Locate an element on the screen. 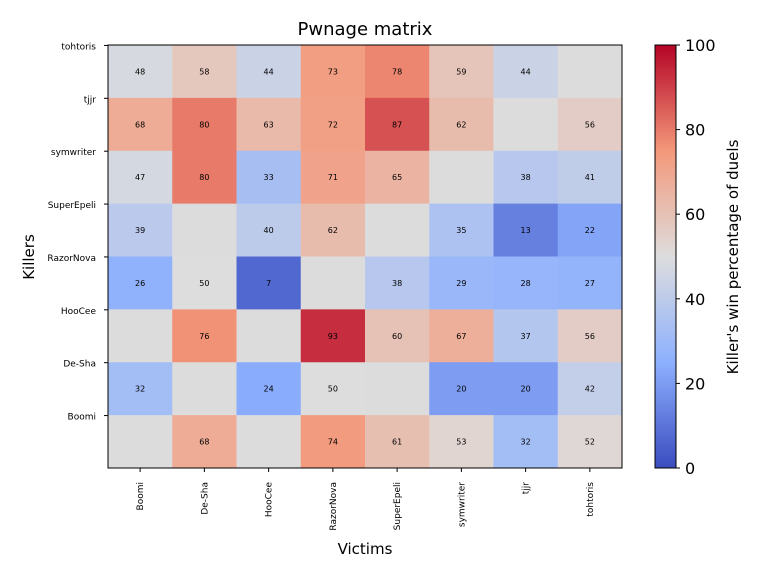 The width and height of the screenshot is (768, 576). cell-value-label: 44 is located at coordinates (526, 71).